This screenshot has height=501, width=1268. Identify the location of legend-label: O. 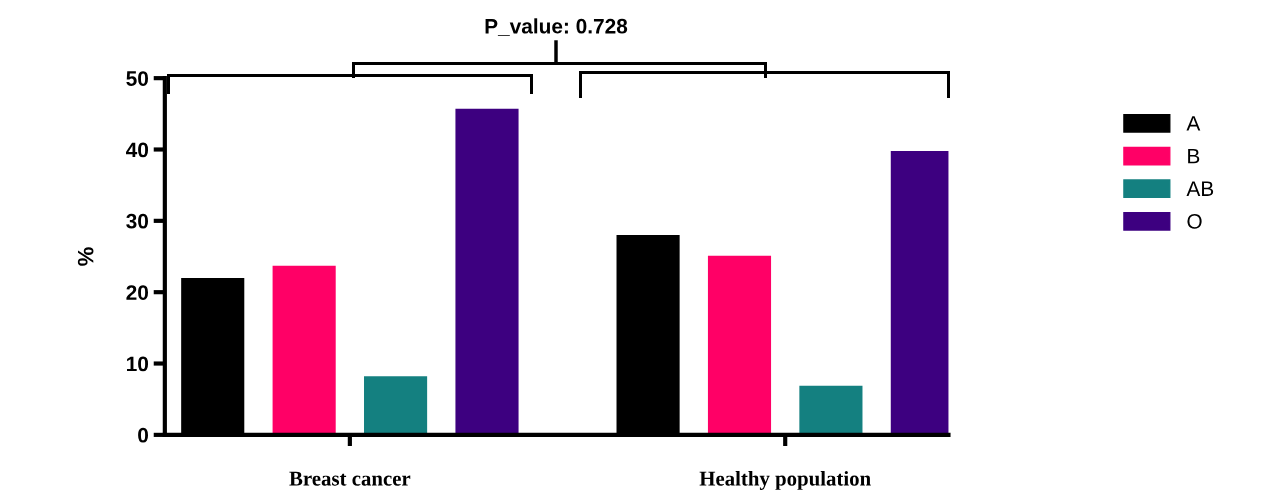
(1194, 221).